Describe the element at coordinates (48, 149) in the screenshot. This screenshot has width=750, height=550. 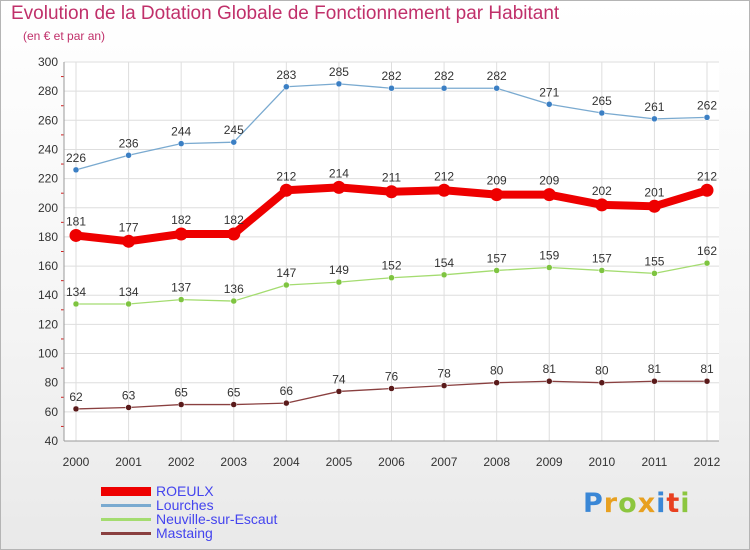
I see `y-tick-label: 240` at that location.